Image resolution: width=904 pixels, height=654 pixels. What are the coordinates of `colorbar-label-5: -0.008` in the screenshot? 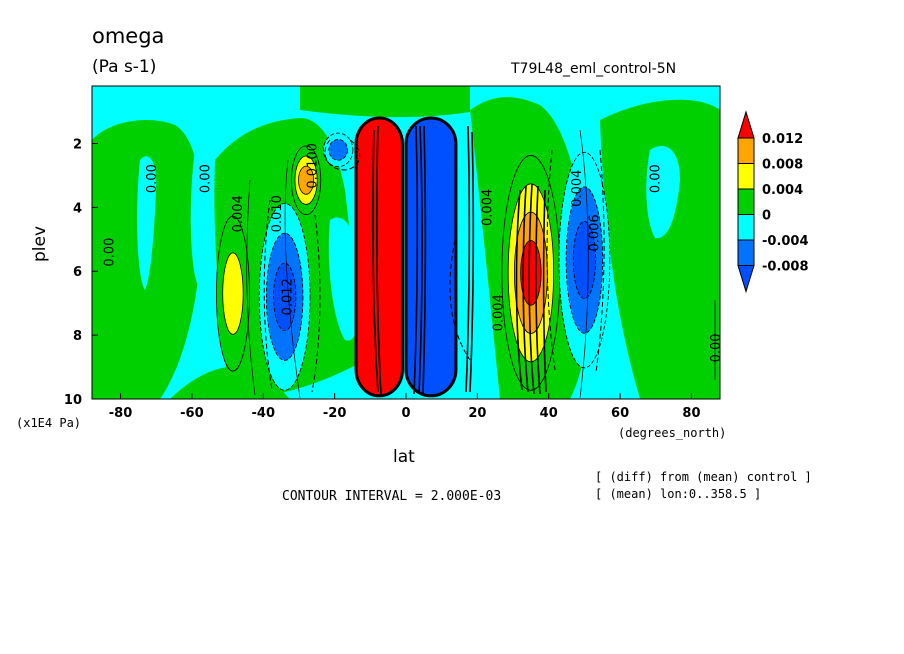 It's located at (785, 267).